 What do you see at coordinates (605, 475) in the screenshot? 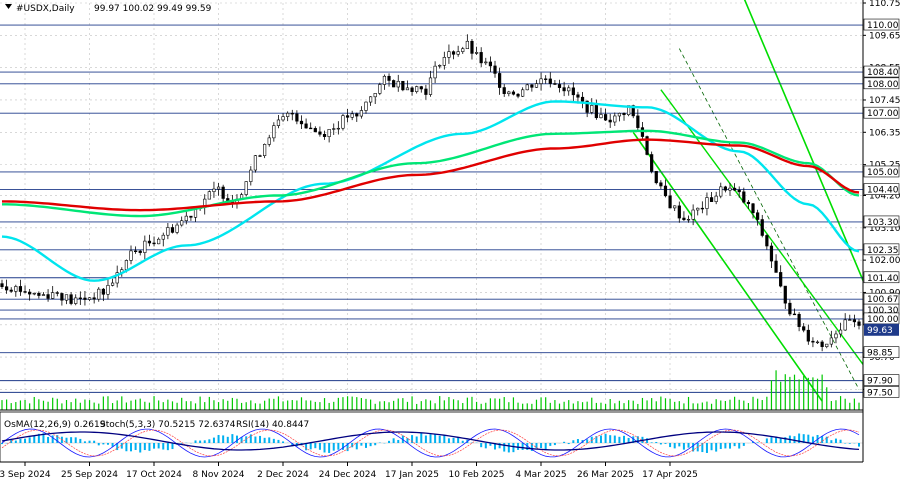
I see `x-tick-label: 26 Mar 2025` at bounding box center [605, 475].